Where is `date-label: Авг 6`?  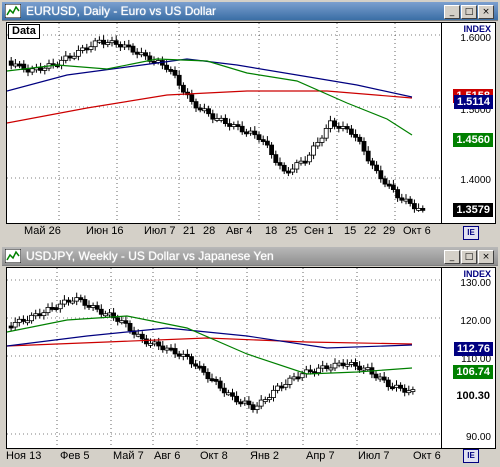
date-label: Авг 6 is located at coordinates (167, 456).